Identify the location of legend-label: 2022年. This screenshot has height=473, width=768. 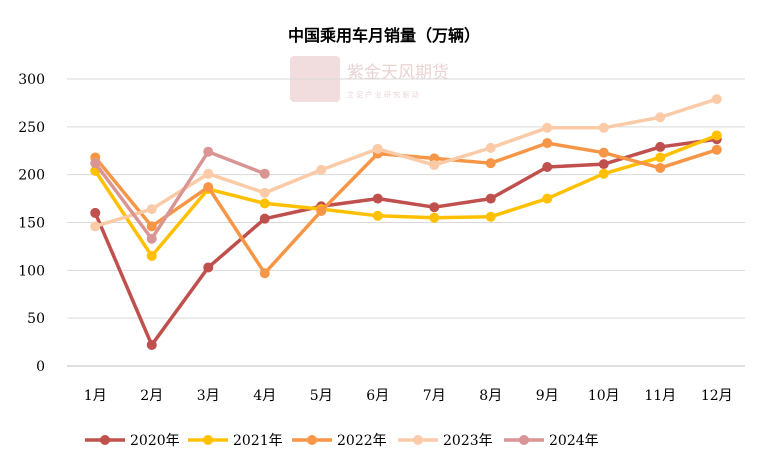
(362, 441).